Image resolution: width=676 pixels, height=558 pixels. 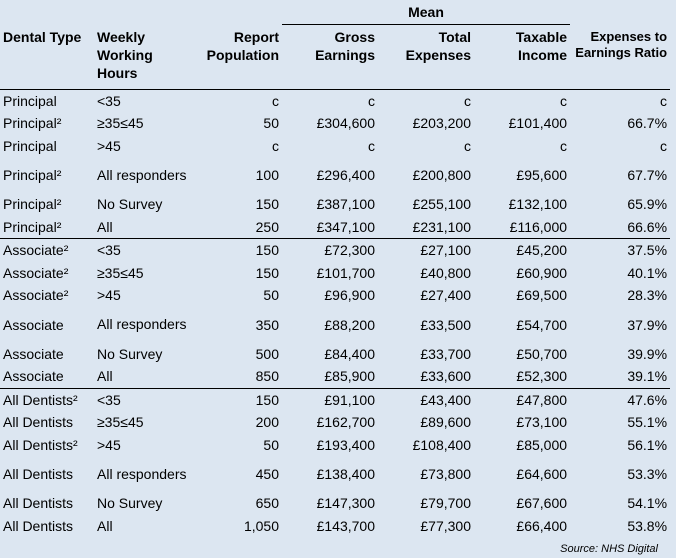 What do you see at coordinates (426, 377) in the screenshot?
I see `cell-total-expenses: £33,600` at bounding box center [426, 377].